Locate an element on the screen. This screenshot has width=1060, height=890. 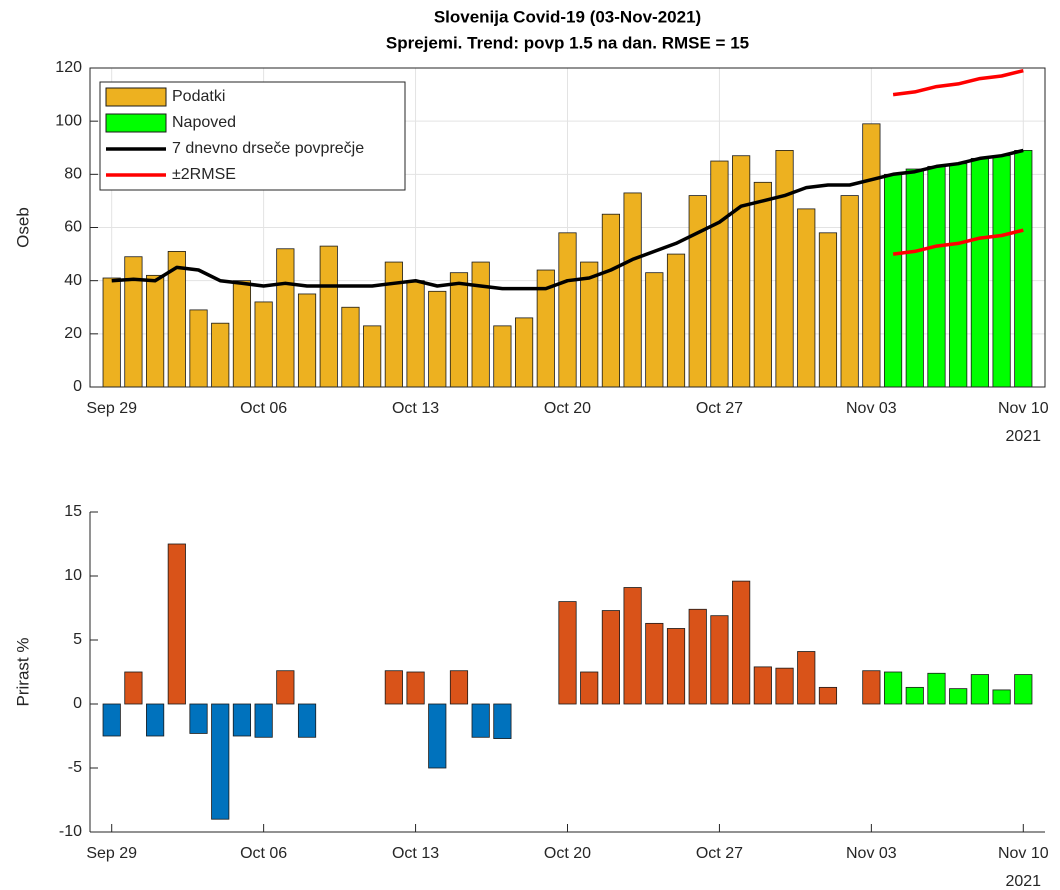
y-tick-label: 80 is located at coordinates (73, 174).